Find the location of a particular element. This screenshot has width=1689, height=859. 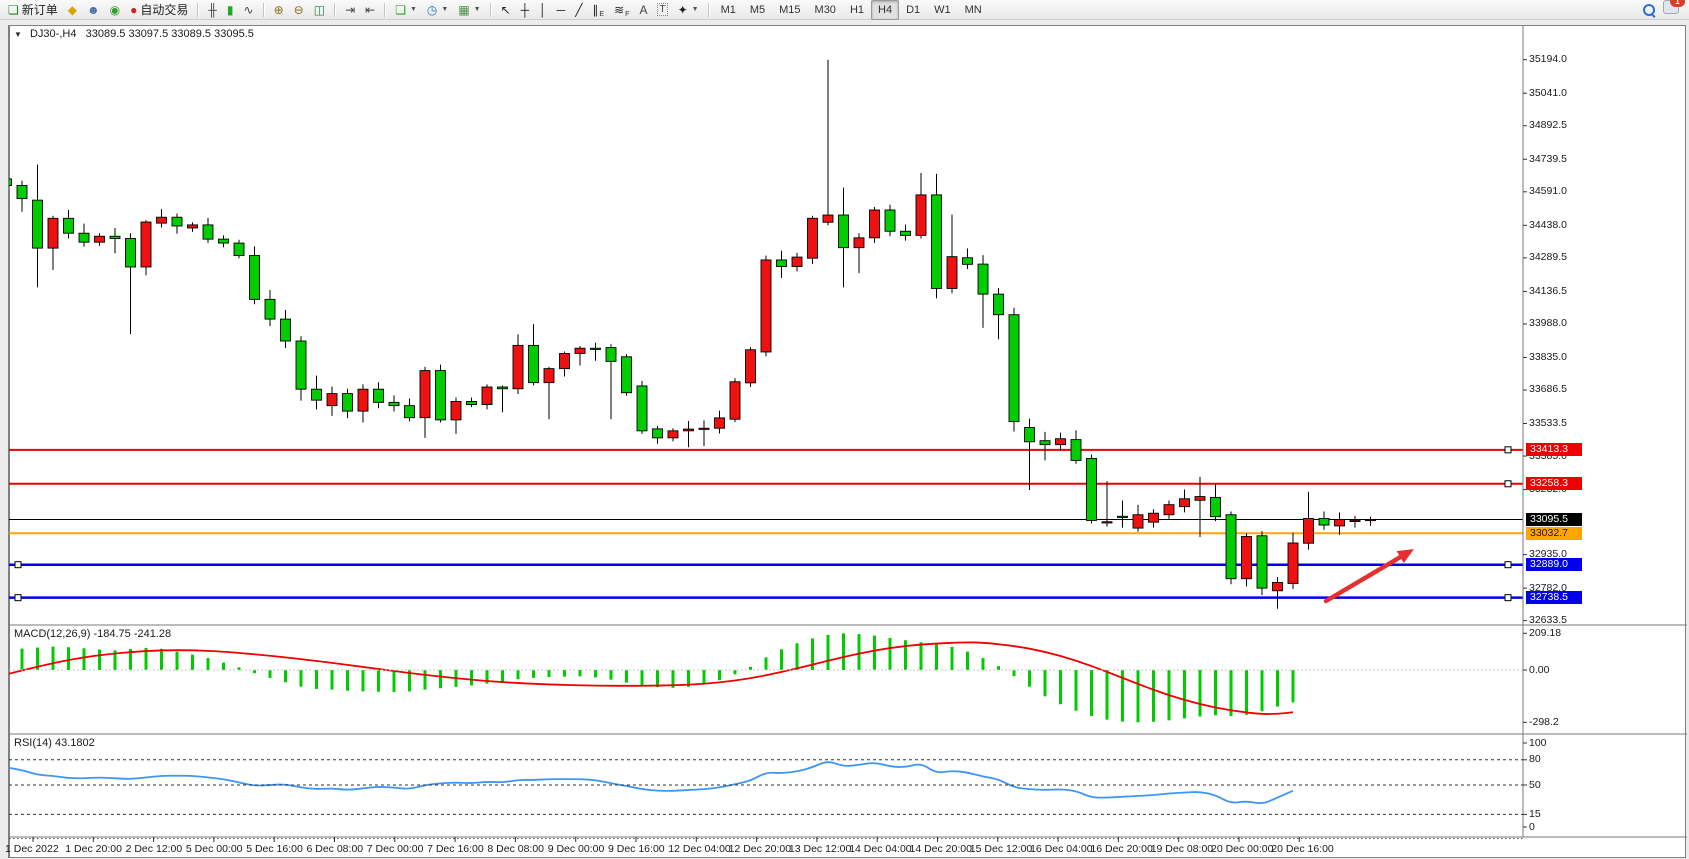

line-chart-button: ∿ is located at coordinates (249, 10).